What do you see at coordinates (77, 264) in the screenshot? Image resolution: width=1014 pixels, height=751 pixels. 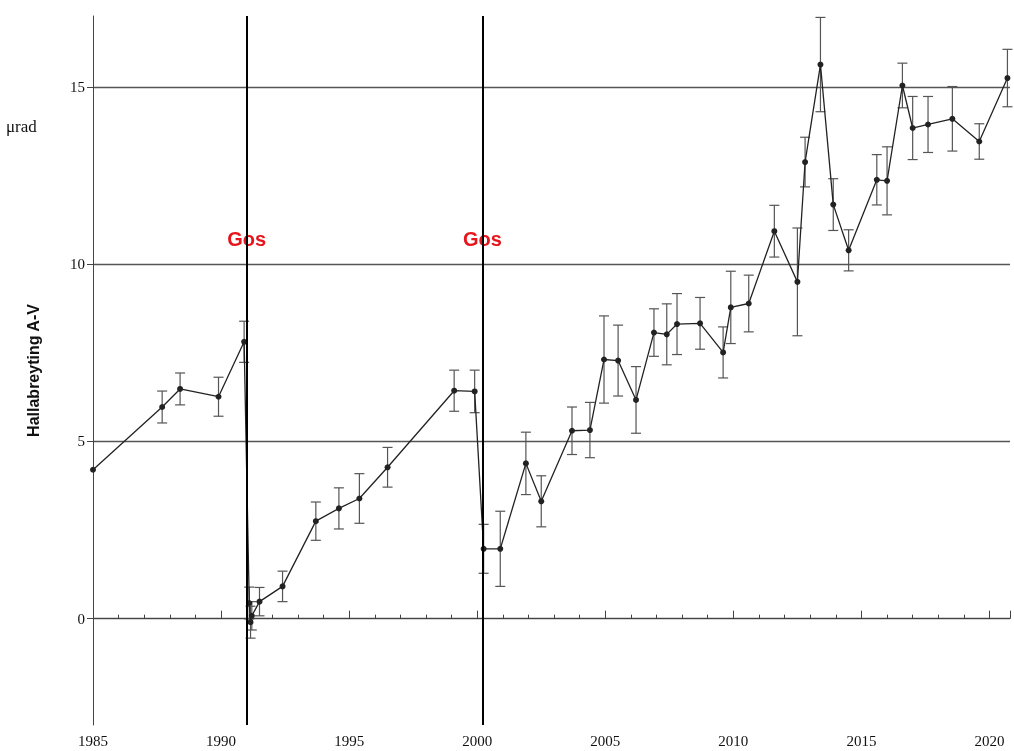 I see `y-tick-label: 10` at bounding box center [77, 264].